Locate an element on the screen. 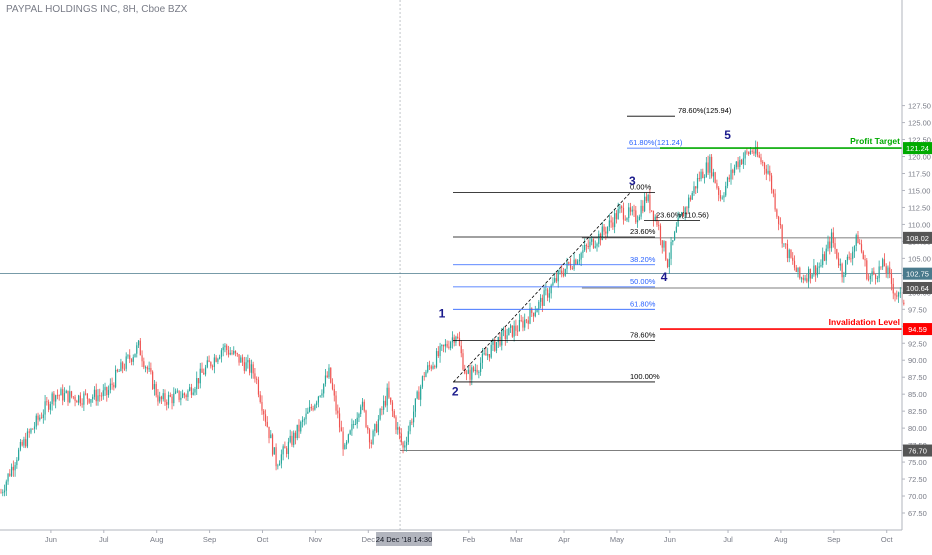  y-tick-label: 112.50 is located at coordinates (919, 207).